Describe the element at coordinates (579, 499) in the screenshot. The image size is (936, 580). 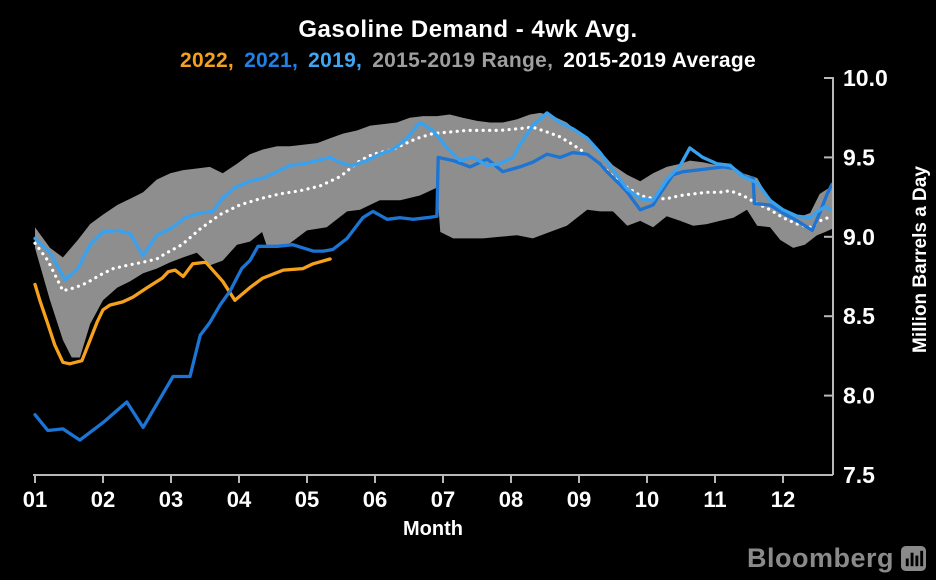
I see `x-tick-label: 09` at that location.